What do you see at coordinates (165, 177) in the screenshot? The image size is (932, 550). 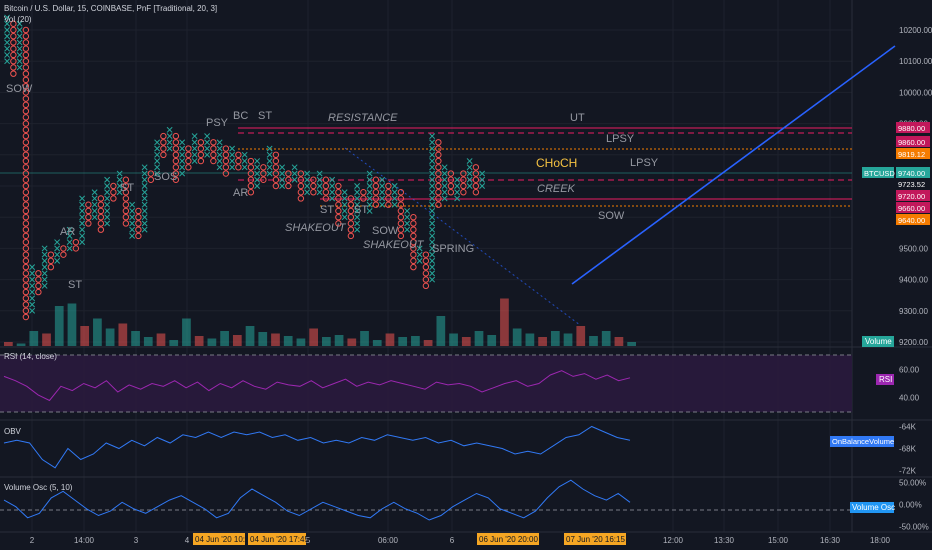 I see `annotation-sos: SOS` at bounding box center [165, 177].